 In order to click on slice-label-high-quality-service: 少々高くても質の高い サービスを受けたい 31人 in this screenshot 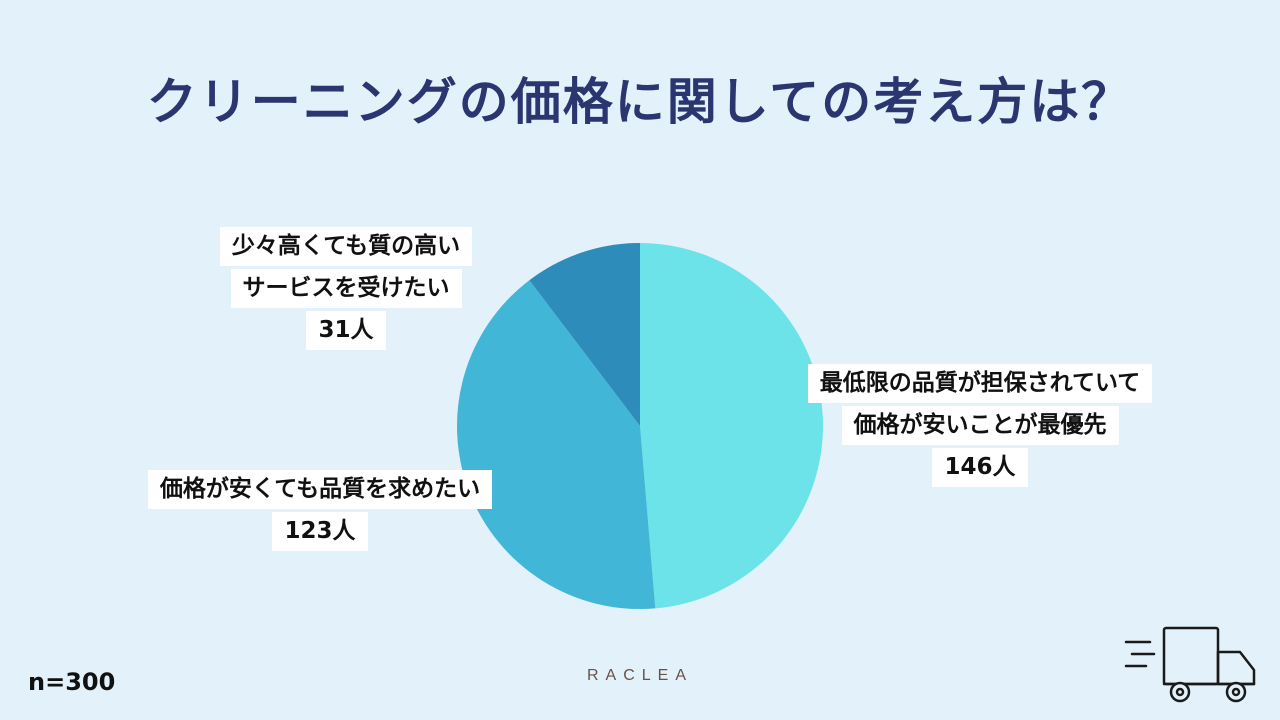, I will do `click(346, 288)`.